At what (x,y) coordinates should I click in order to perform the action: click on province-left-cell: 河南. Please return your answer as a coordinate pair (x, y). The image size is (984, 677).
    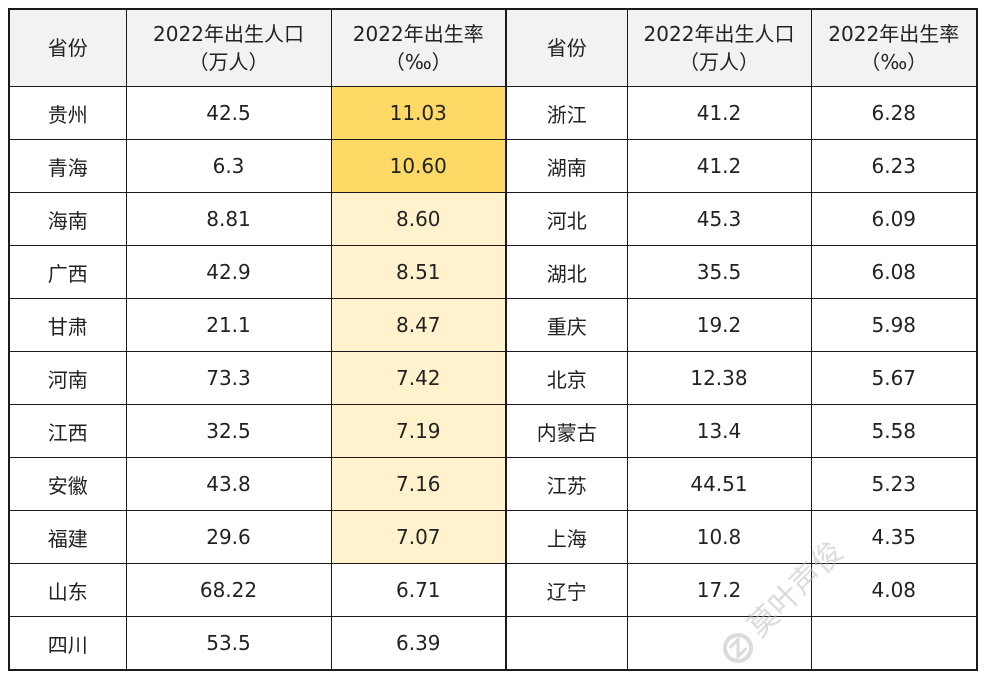
    Looking at the image, I should click on (67, 378).